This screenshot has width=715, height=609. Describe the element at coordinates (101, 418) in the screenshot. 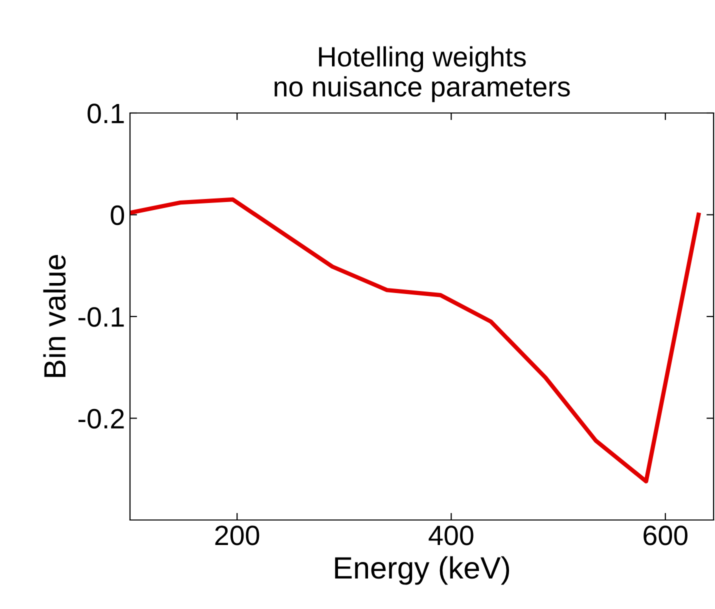

I see `y-tick-label: -0.2` at that location.